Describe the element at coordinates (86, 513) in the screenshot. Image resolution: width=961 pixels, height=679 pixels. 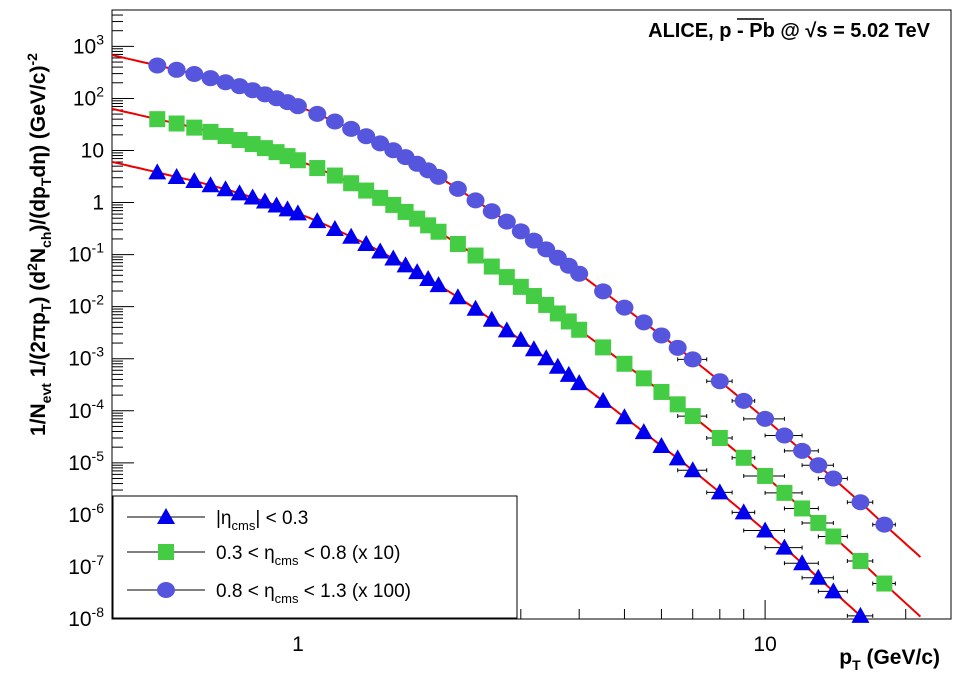
I see `y-tick-label: 10⁻⁶` at that location.